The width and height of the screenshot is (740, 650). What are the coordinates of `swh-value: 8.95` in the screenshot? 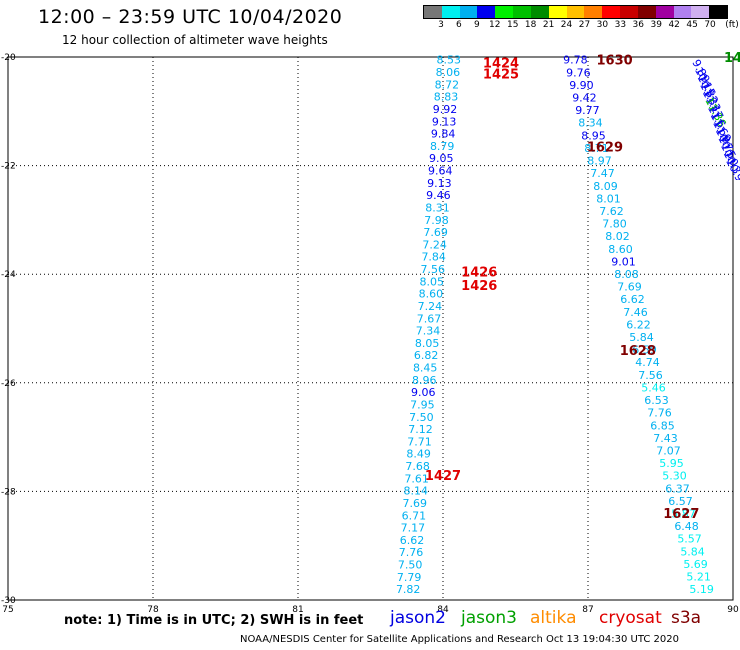 It's located at (593, 135).